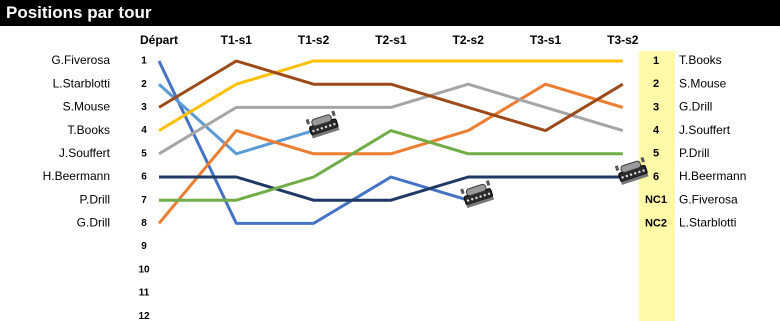 This screenshot has height=321, width=780. What do you see at coordinates (712, 176) in the screenshot?
I see `final-ranking-name: H.Beermann` at bounding box center [712, 176].